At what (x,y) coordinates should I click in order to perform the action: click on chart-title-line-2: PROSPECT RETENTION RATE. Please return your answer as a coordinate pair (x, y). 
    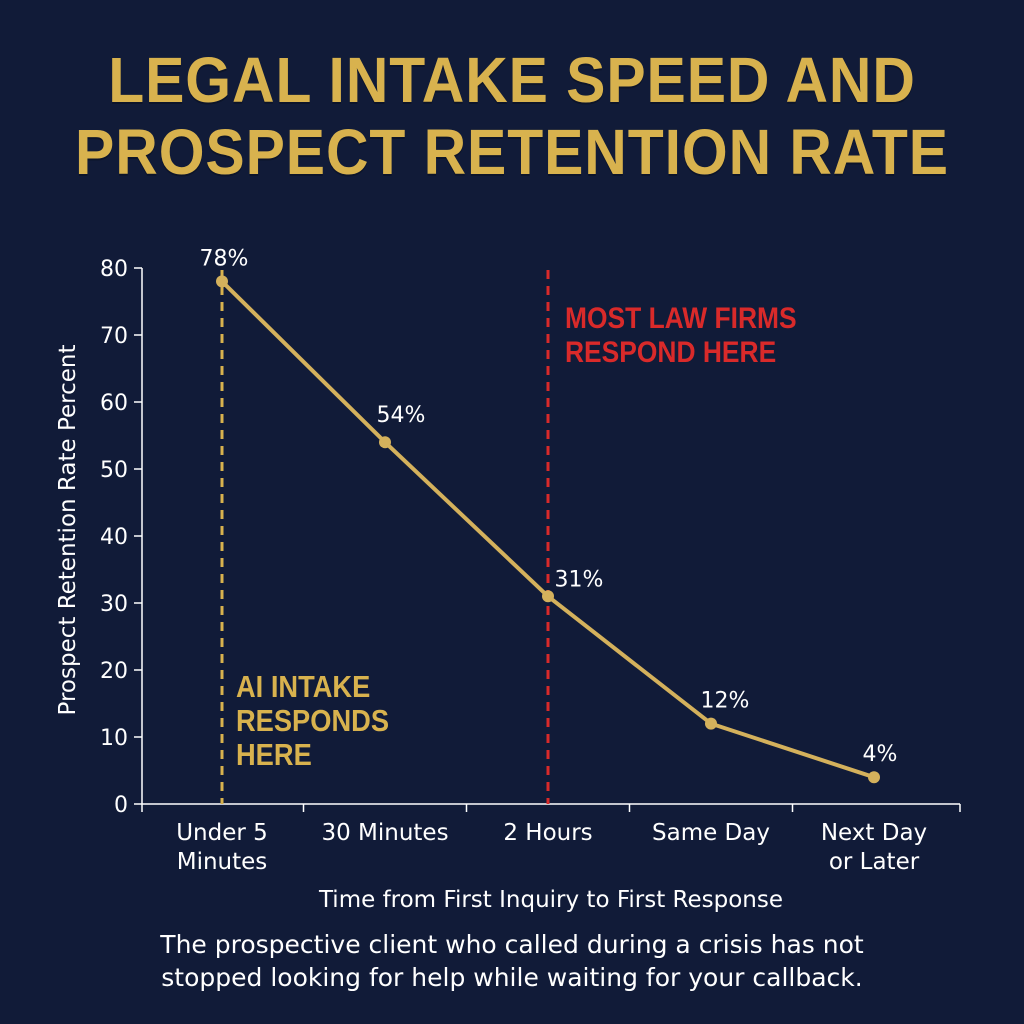
    Looking at the image, I should click on (512, 152).